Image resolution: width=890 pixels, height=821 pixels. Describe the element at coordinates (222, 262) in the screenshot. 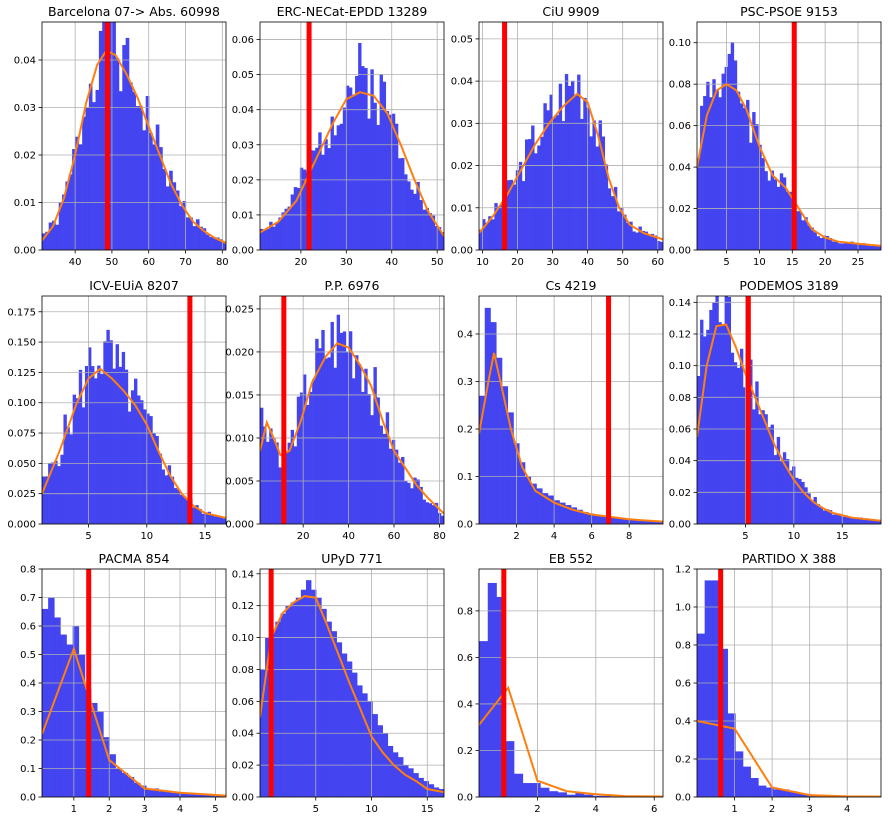

I see `x-tick-label: 80` at that location.